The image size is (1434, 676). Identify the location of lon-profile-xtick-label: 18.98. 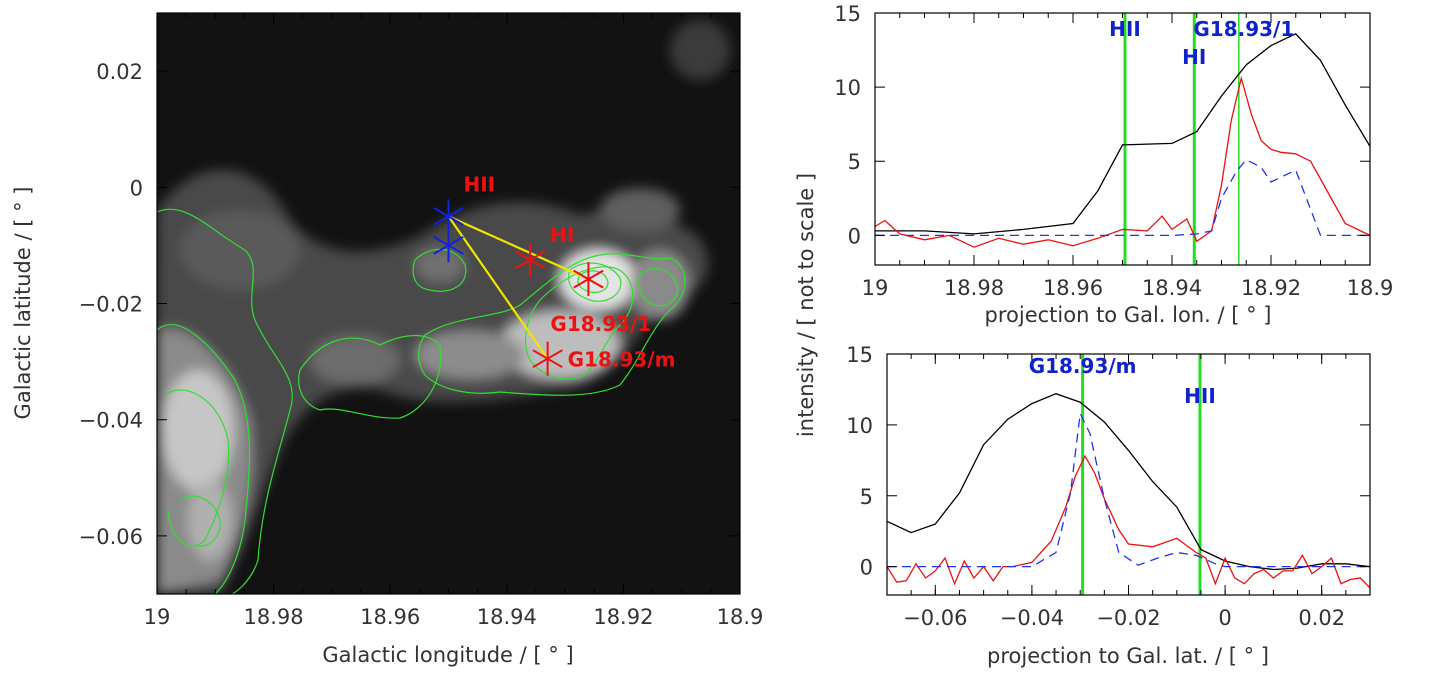
(974, 288).